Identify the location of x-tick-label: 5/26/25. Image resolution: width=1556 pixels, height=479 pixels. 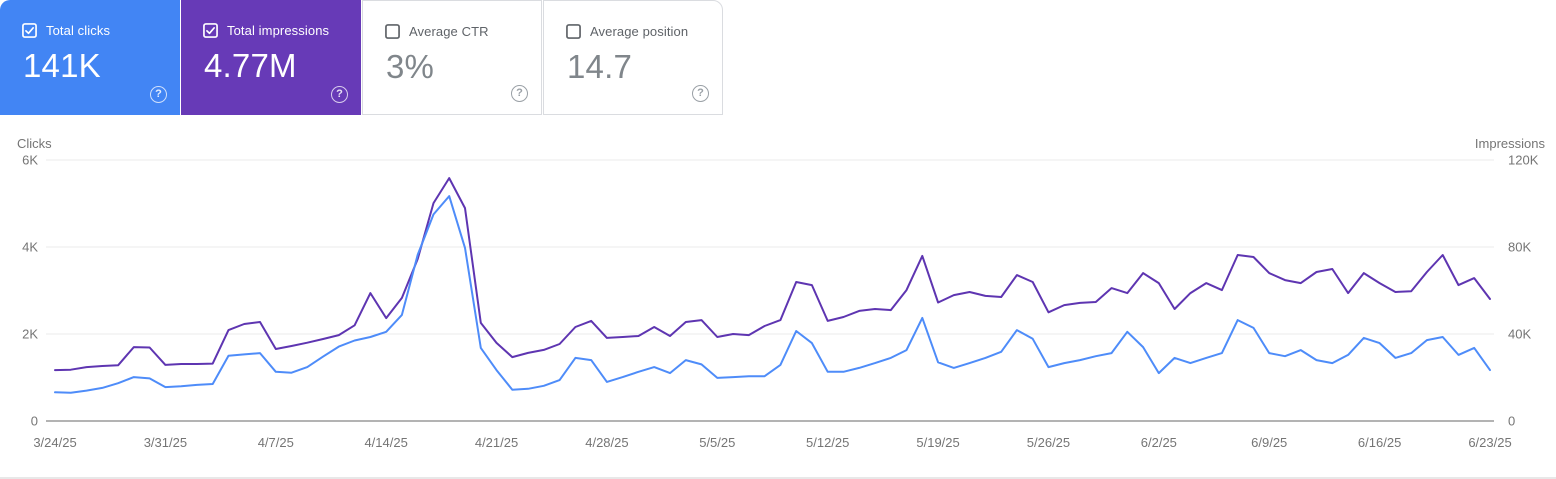
(1048, 442).